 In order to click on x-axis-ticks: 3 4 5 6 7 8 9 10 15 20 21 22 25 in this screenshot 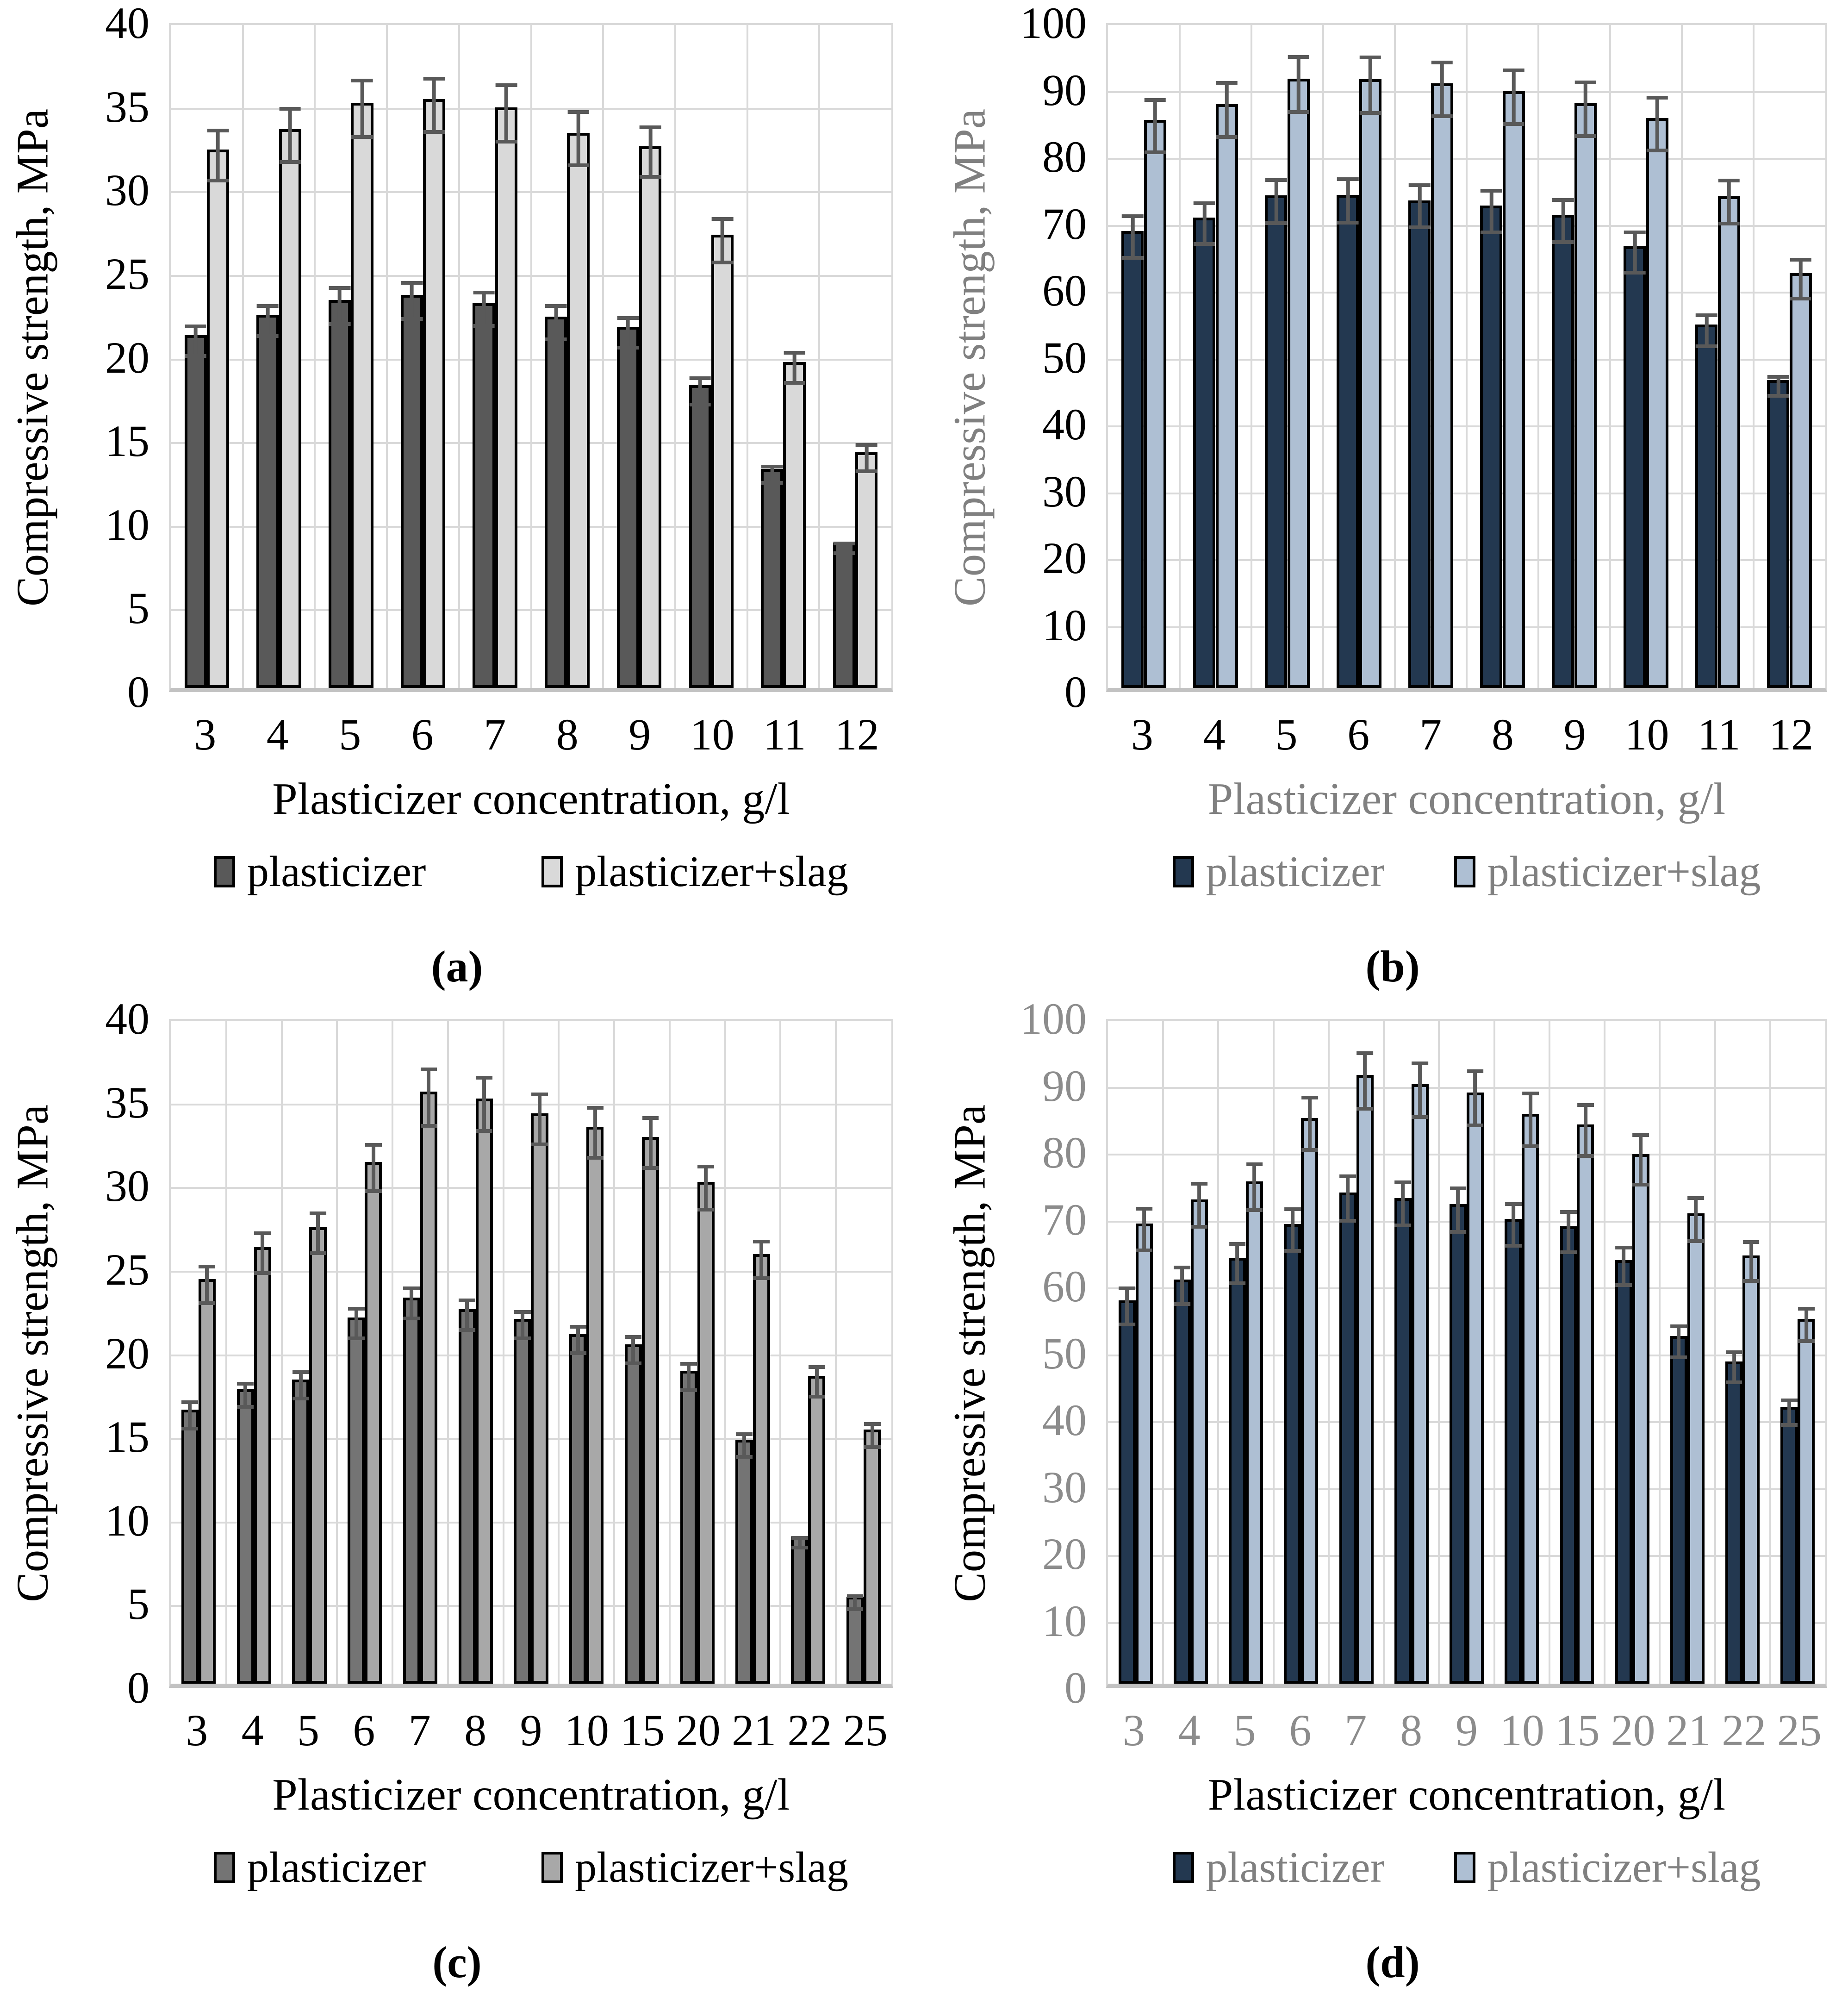, I will do `click(1466, 1727)`.